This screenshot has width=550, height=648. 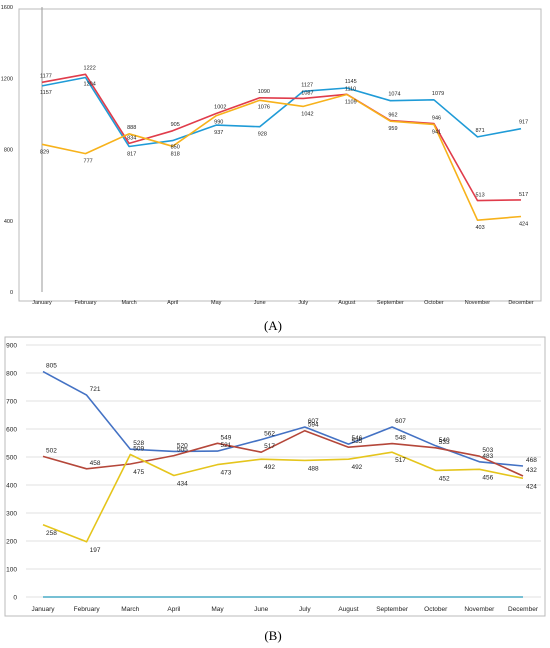 What do you see at coordinates (273, 325) in the screenshot?
I see `panel-label-a: (A)` at bounding box center [273, 325].